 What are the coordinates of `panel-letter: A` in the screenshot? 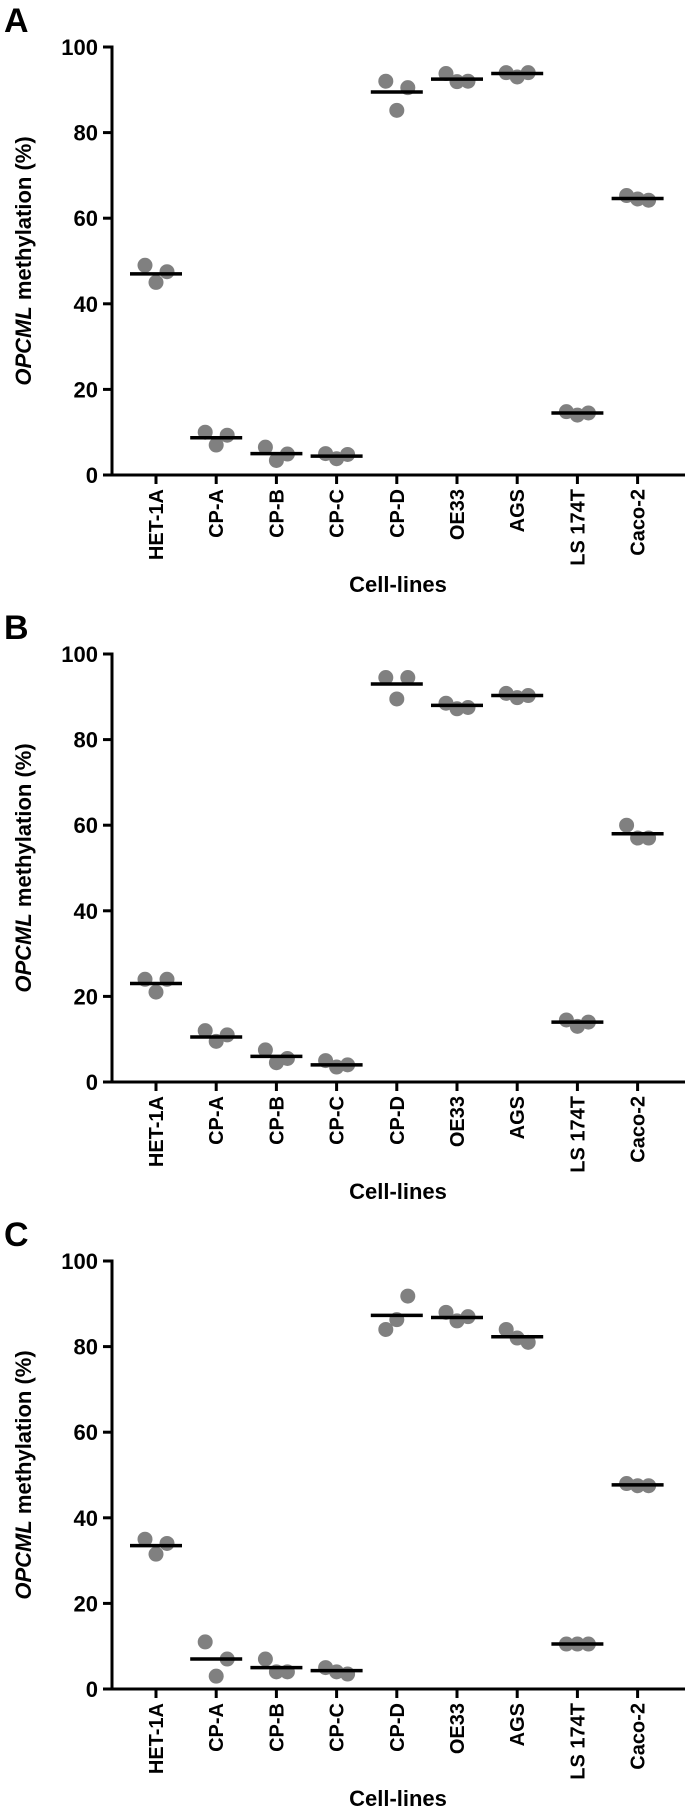 It's located at (16, 21).